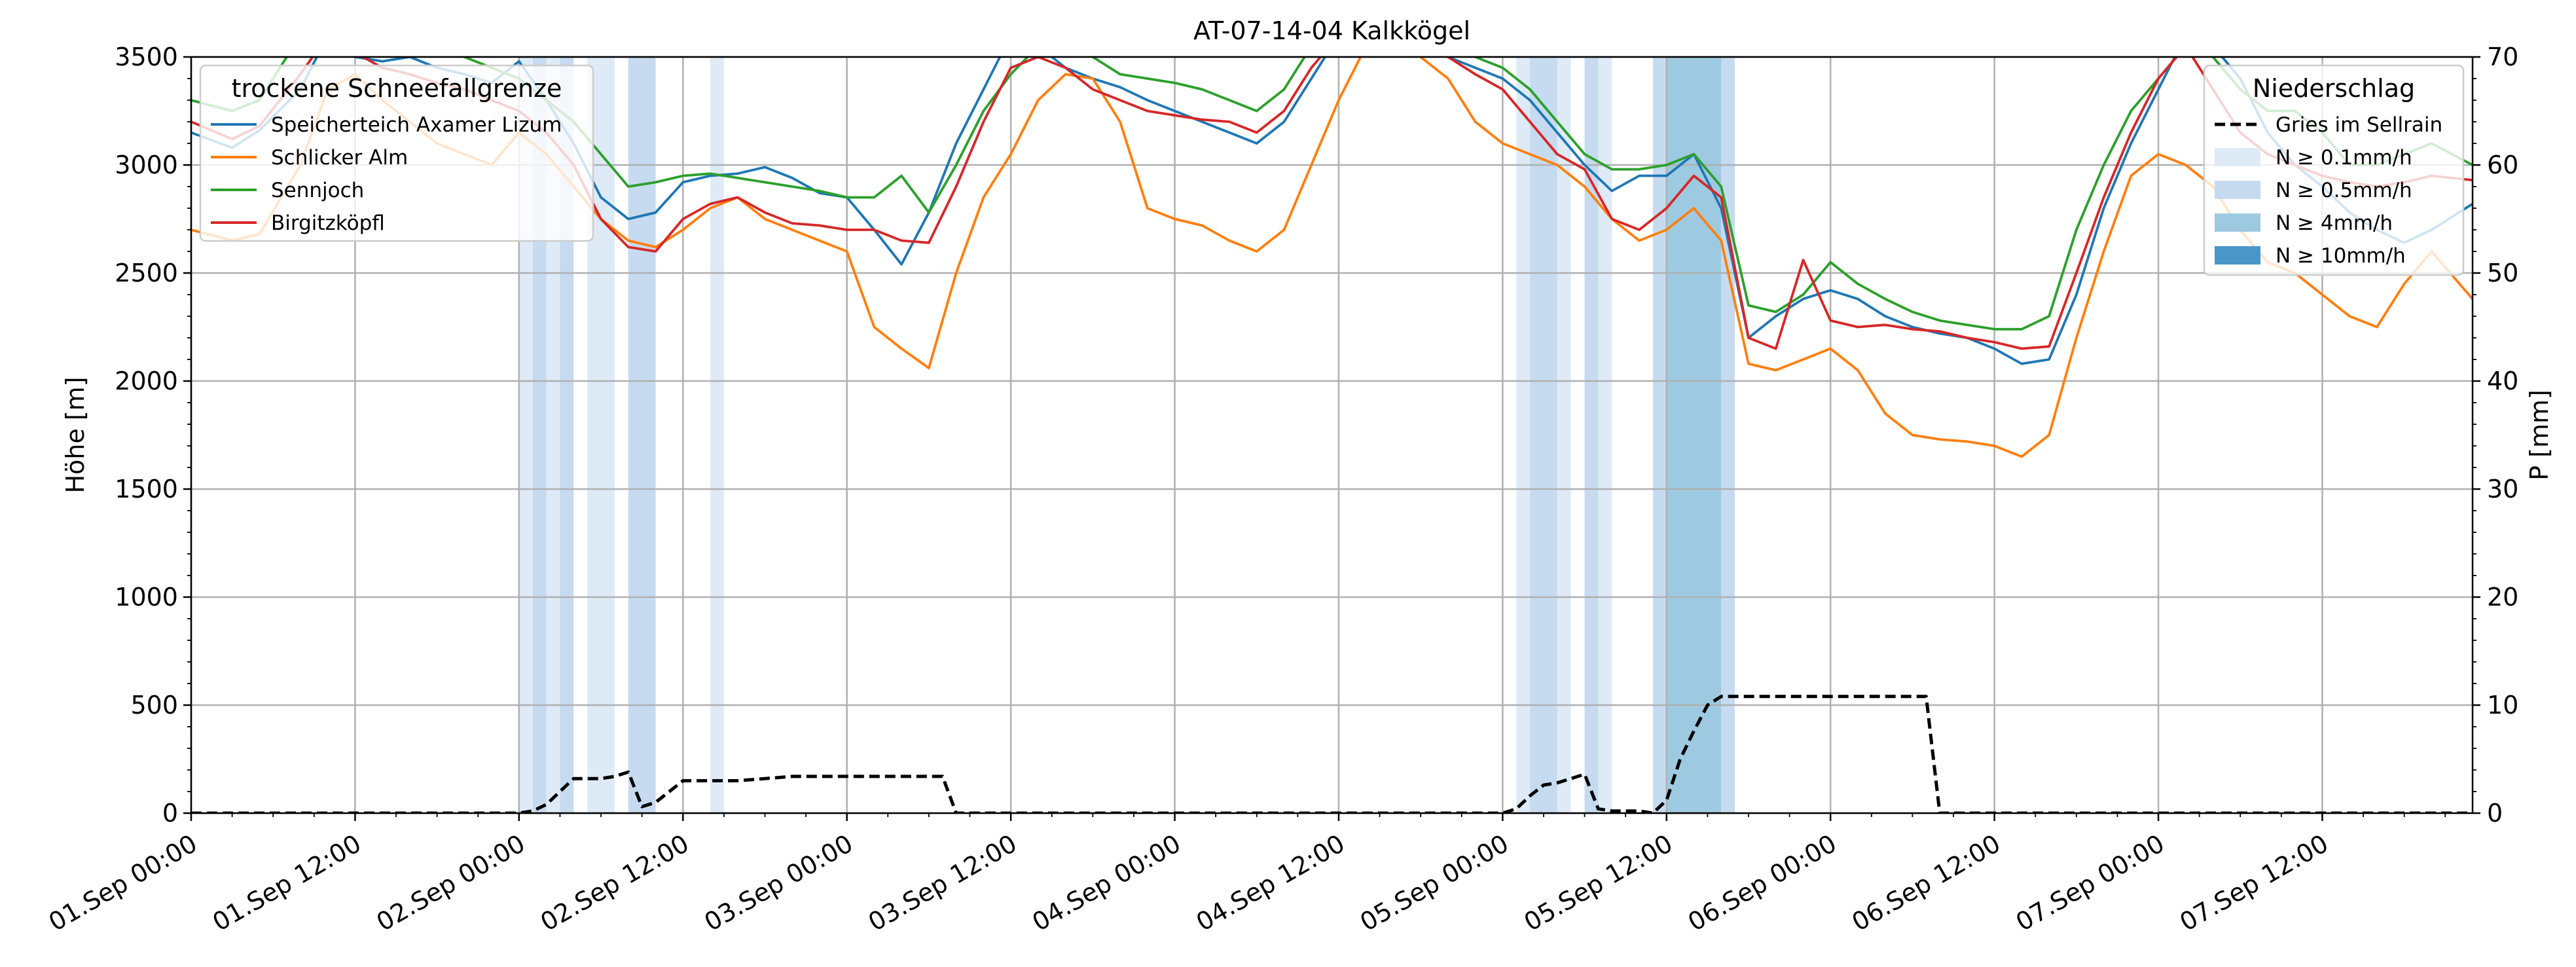 The image size is (2576, 967). I want to click on legend-entry-label: N ≥ 0.5mm/h, so click(2344, 190).